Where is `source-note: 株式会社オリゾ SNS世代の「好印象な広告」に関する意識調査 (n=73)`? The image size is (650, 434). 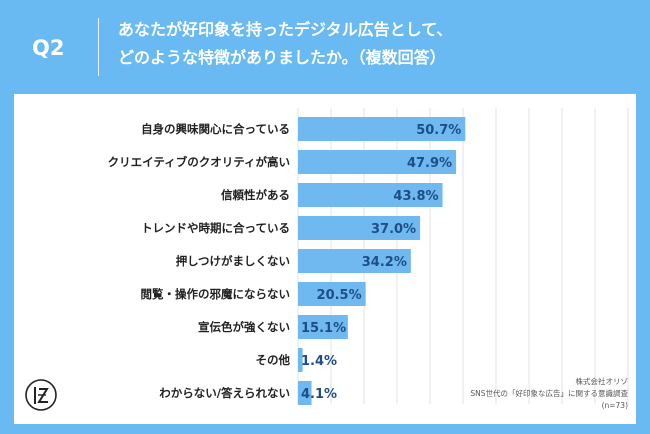 source-note: 株式会社オリゾ SNS世代の「好印象な広告」に関する意識調査 (n=73) is located at coordinates (549, 394).